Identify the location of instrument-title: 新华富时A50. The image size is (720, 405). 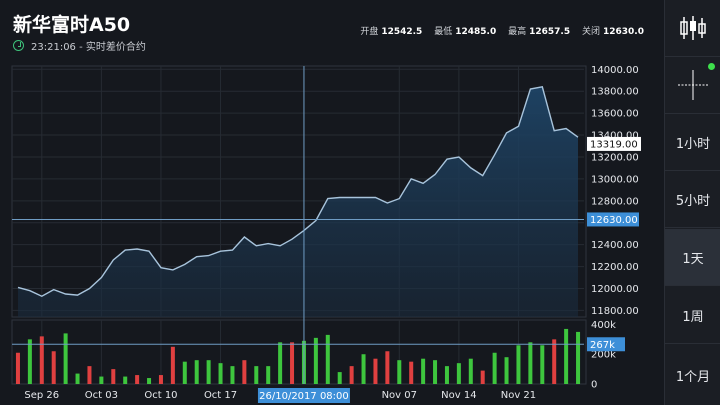
(72, 25).